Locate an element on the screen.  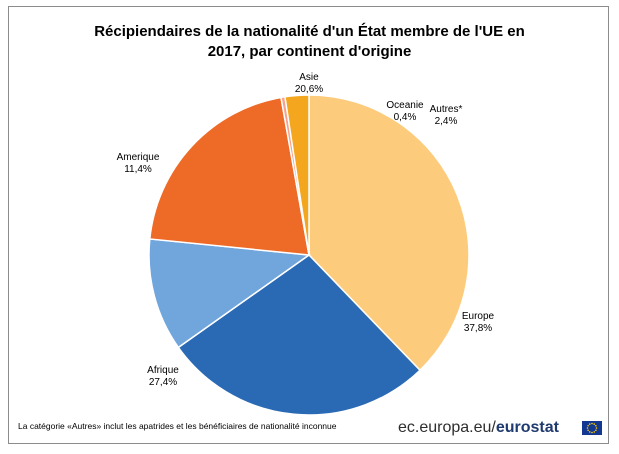
slice-value-amerique: 11,4% is located at coordinates (138, 169).